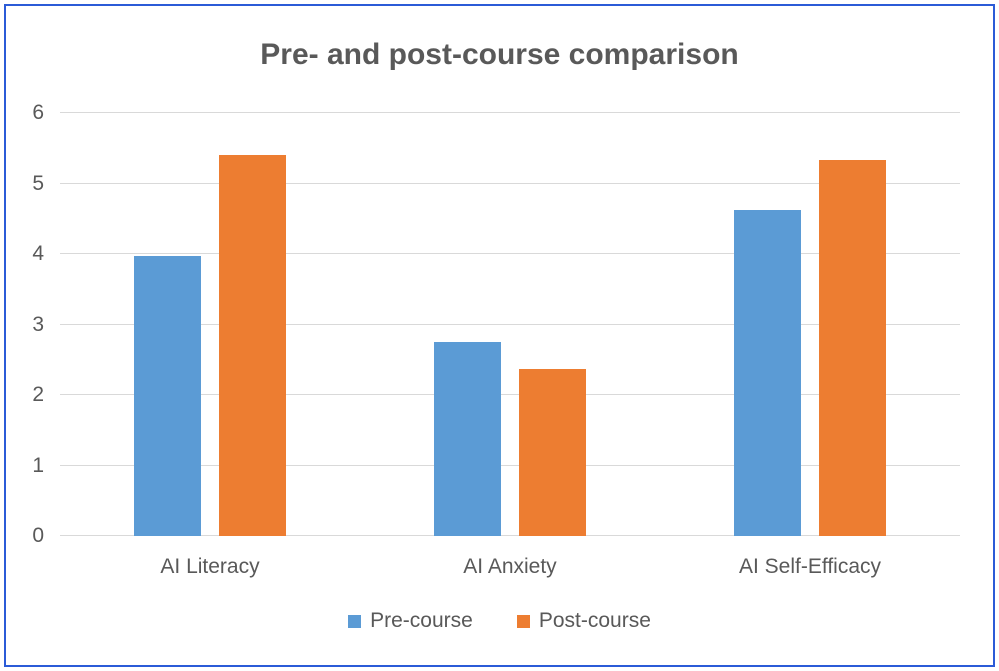 This screenshot has width=999, height=671. What do you see at coordinates (523, 621) in the screenshot?
I see `legend-swatch-post-course` at bounding box center [523, 621].